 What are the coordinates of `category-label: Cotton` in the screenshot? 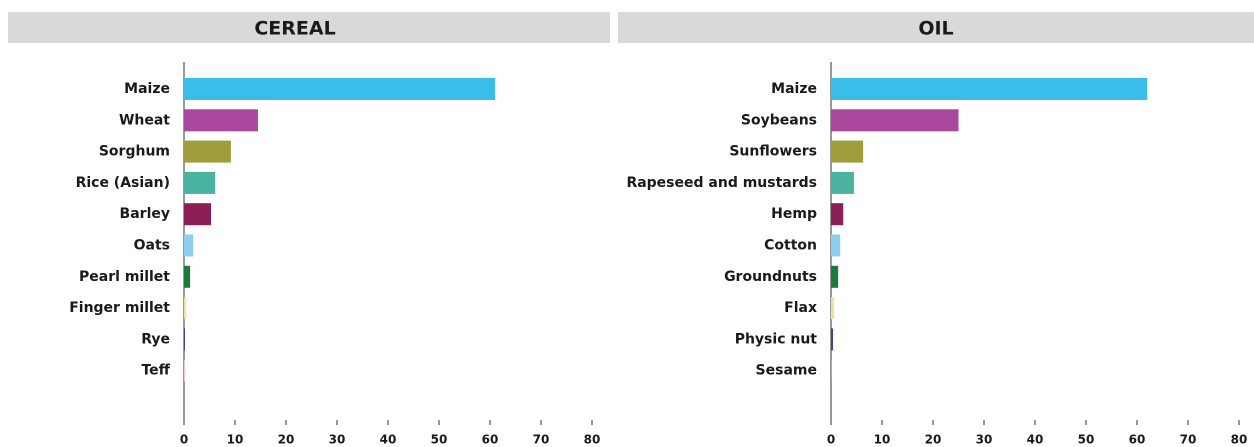 It's located at (790, 246).